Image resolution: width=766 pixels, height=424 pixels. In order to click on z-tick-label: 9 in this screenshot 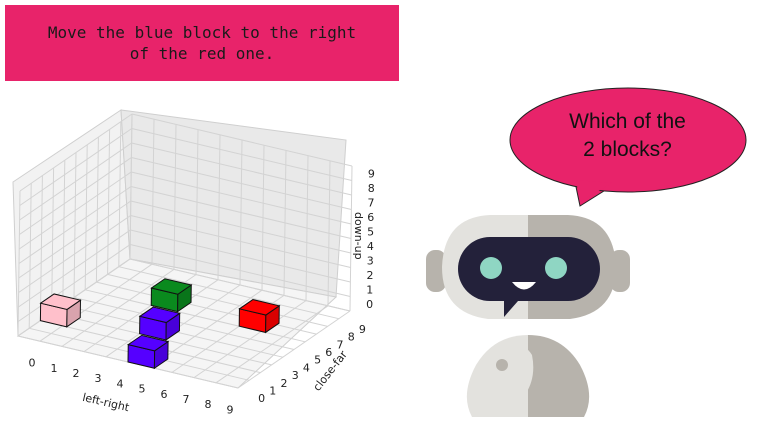, I will do `click(371, 173)`.